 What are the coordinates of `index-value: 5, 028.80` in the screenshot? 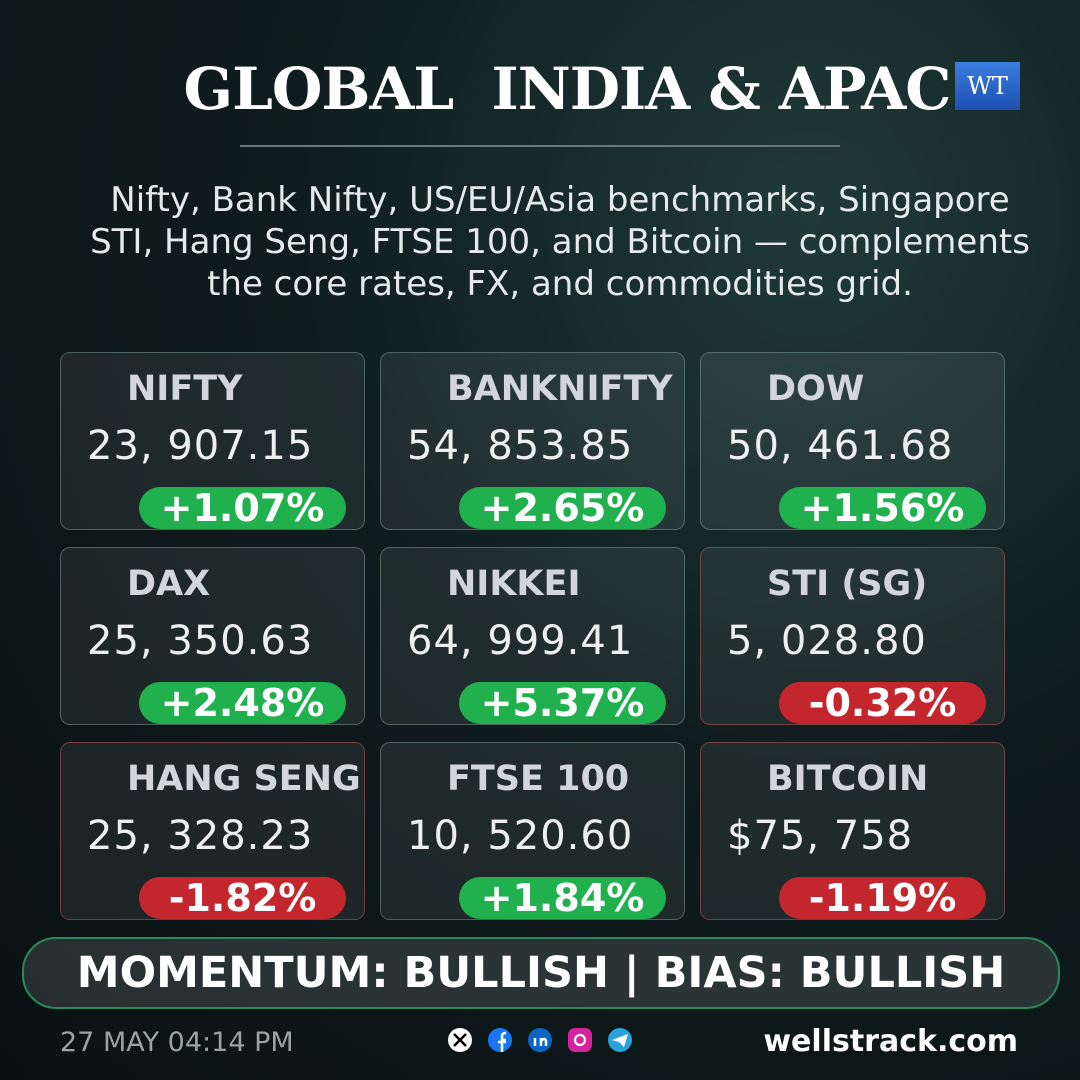 It's located at (827, 641).